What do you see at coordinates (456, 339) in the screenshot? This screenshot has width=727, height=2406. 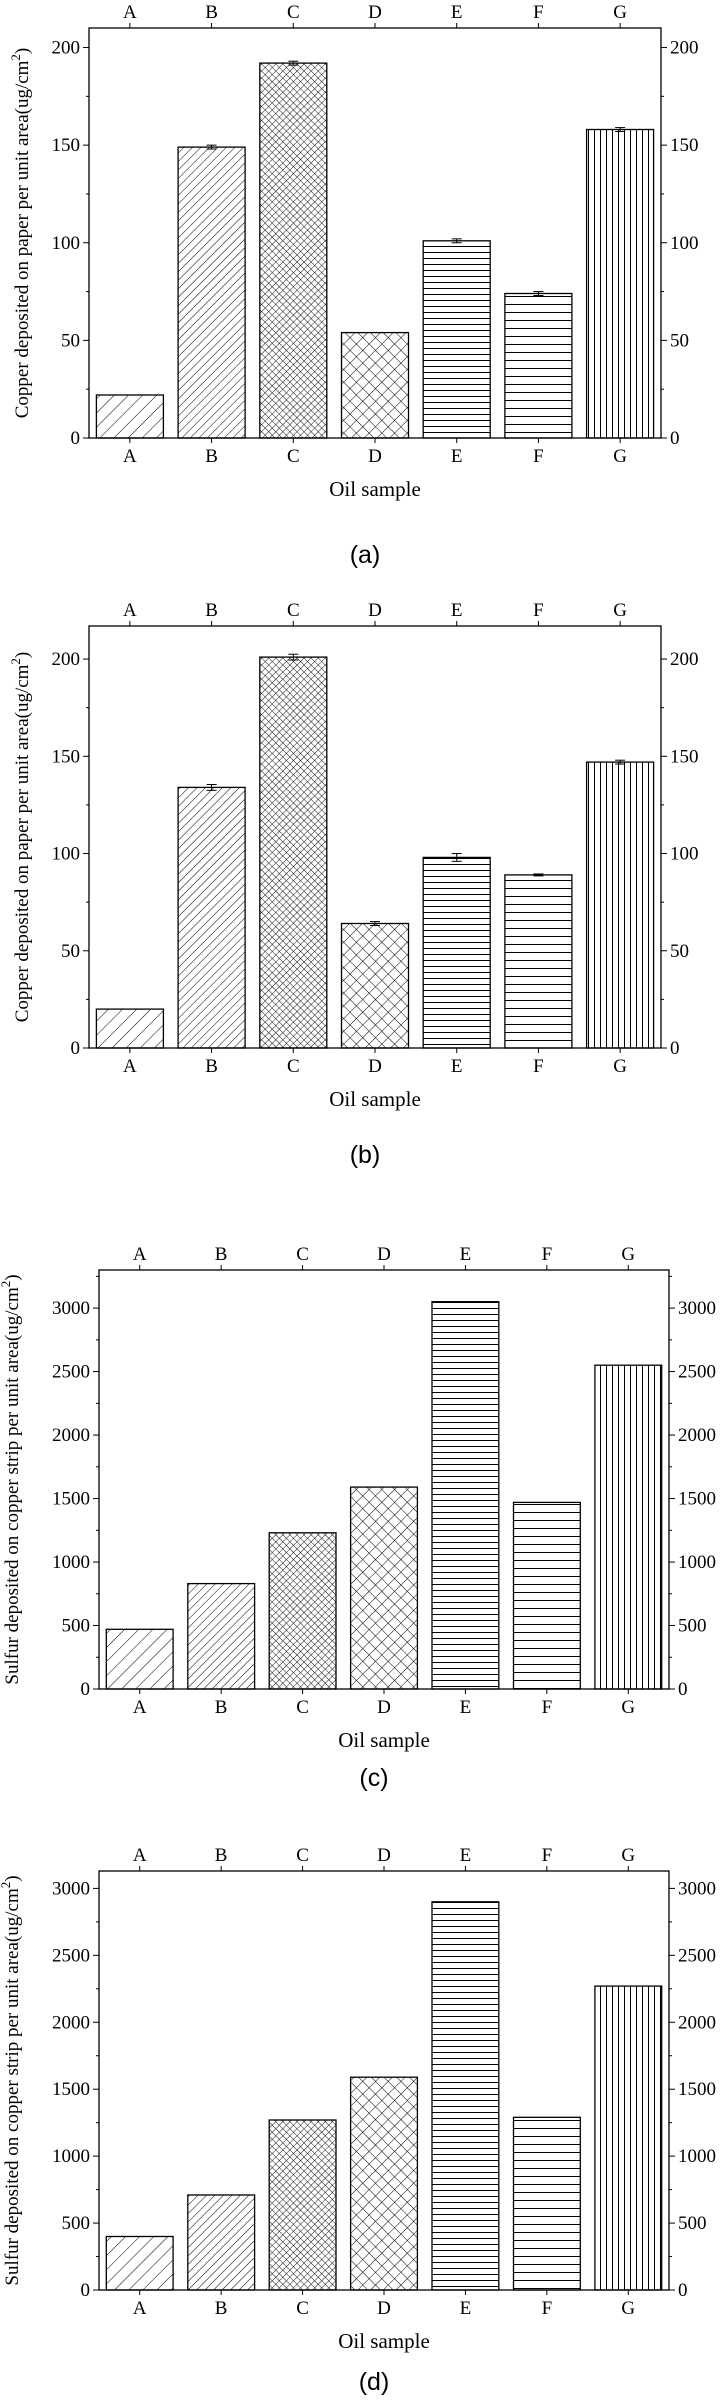 I see `bar-E` at bounding box center [456, 339].